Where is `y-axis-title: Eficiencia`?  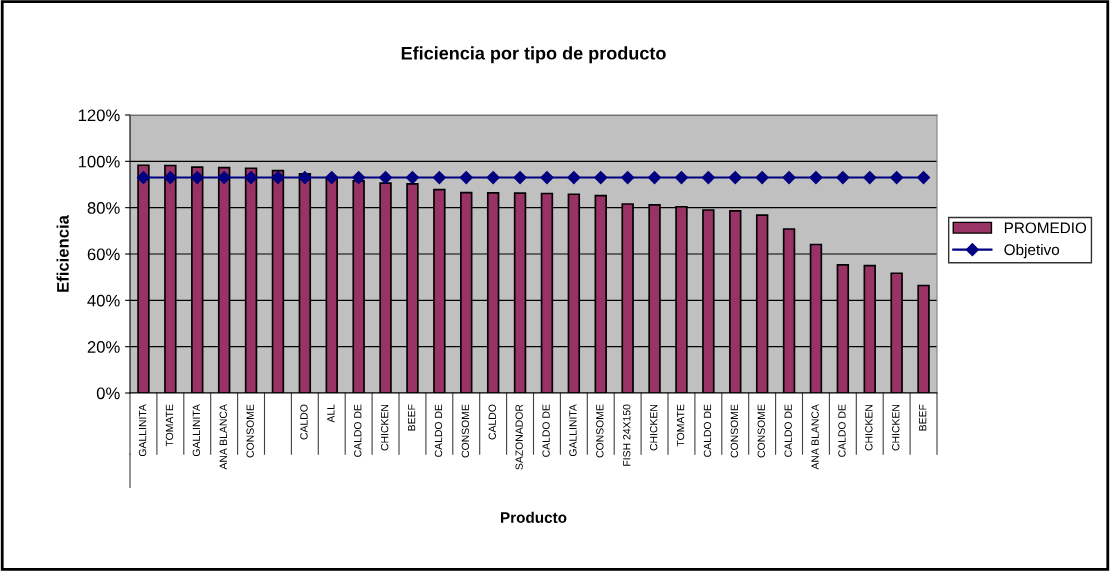
y-axis-title: Eficiencia is located at coordinates (62, 253).